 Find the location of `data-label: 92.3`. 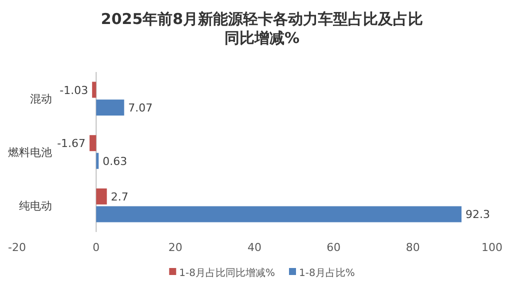

data-label: 92.3 is located at coordinates (478, 215).